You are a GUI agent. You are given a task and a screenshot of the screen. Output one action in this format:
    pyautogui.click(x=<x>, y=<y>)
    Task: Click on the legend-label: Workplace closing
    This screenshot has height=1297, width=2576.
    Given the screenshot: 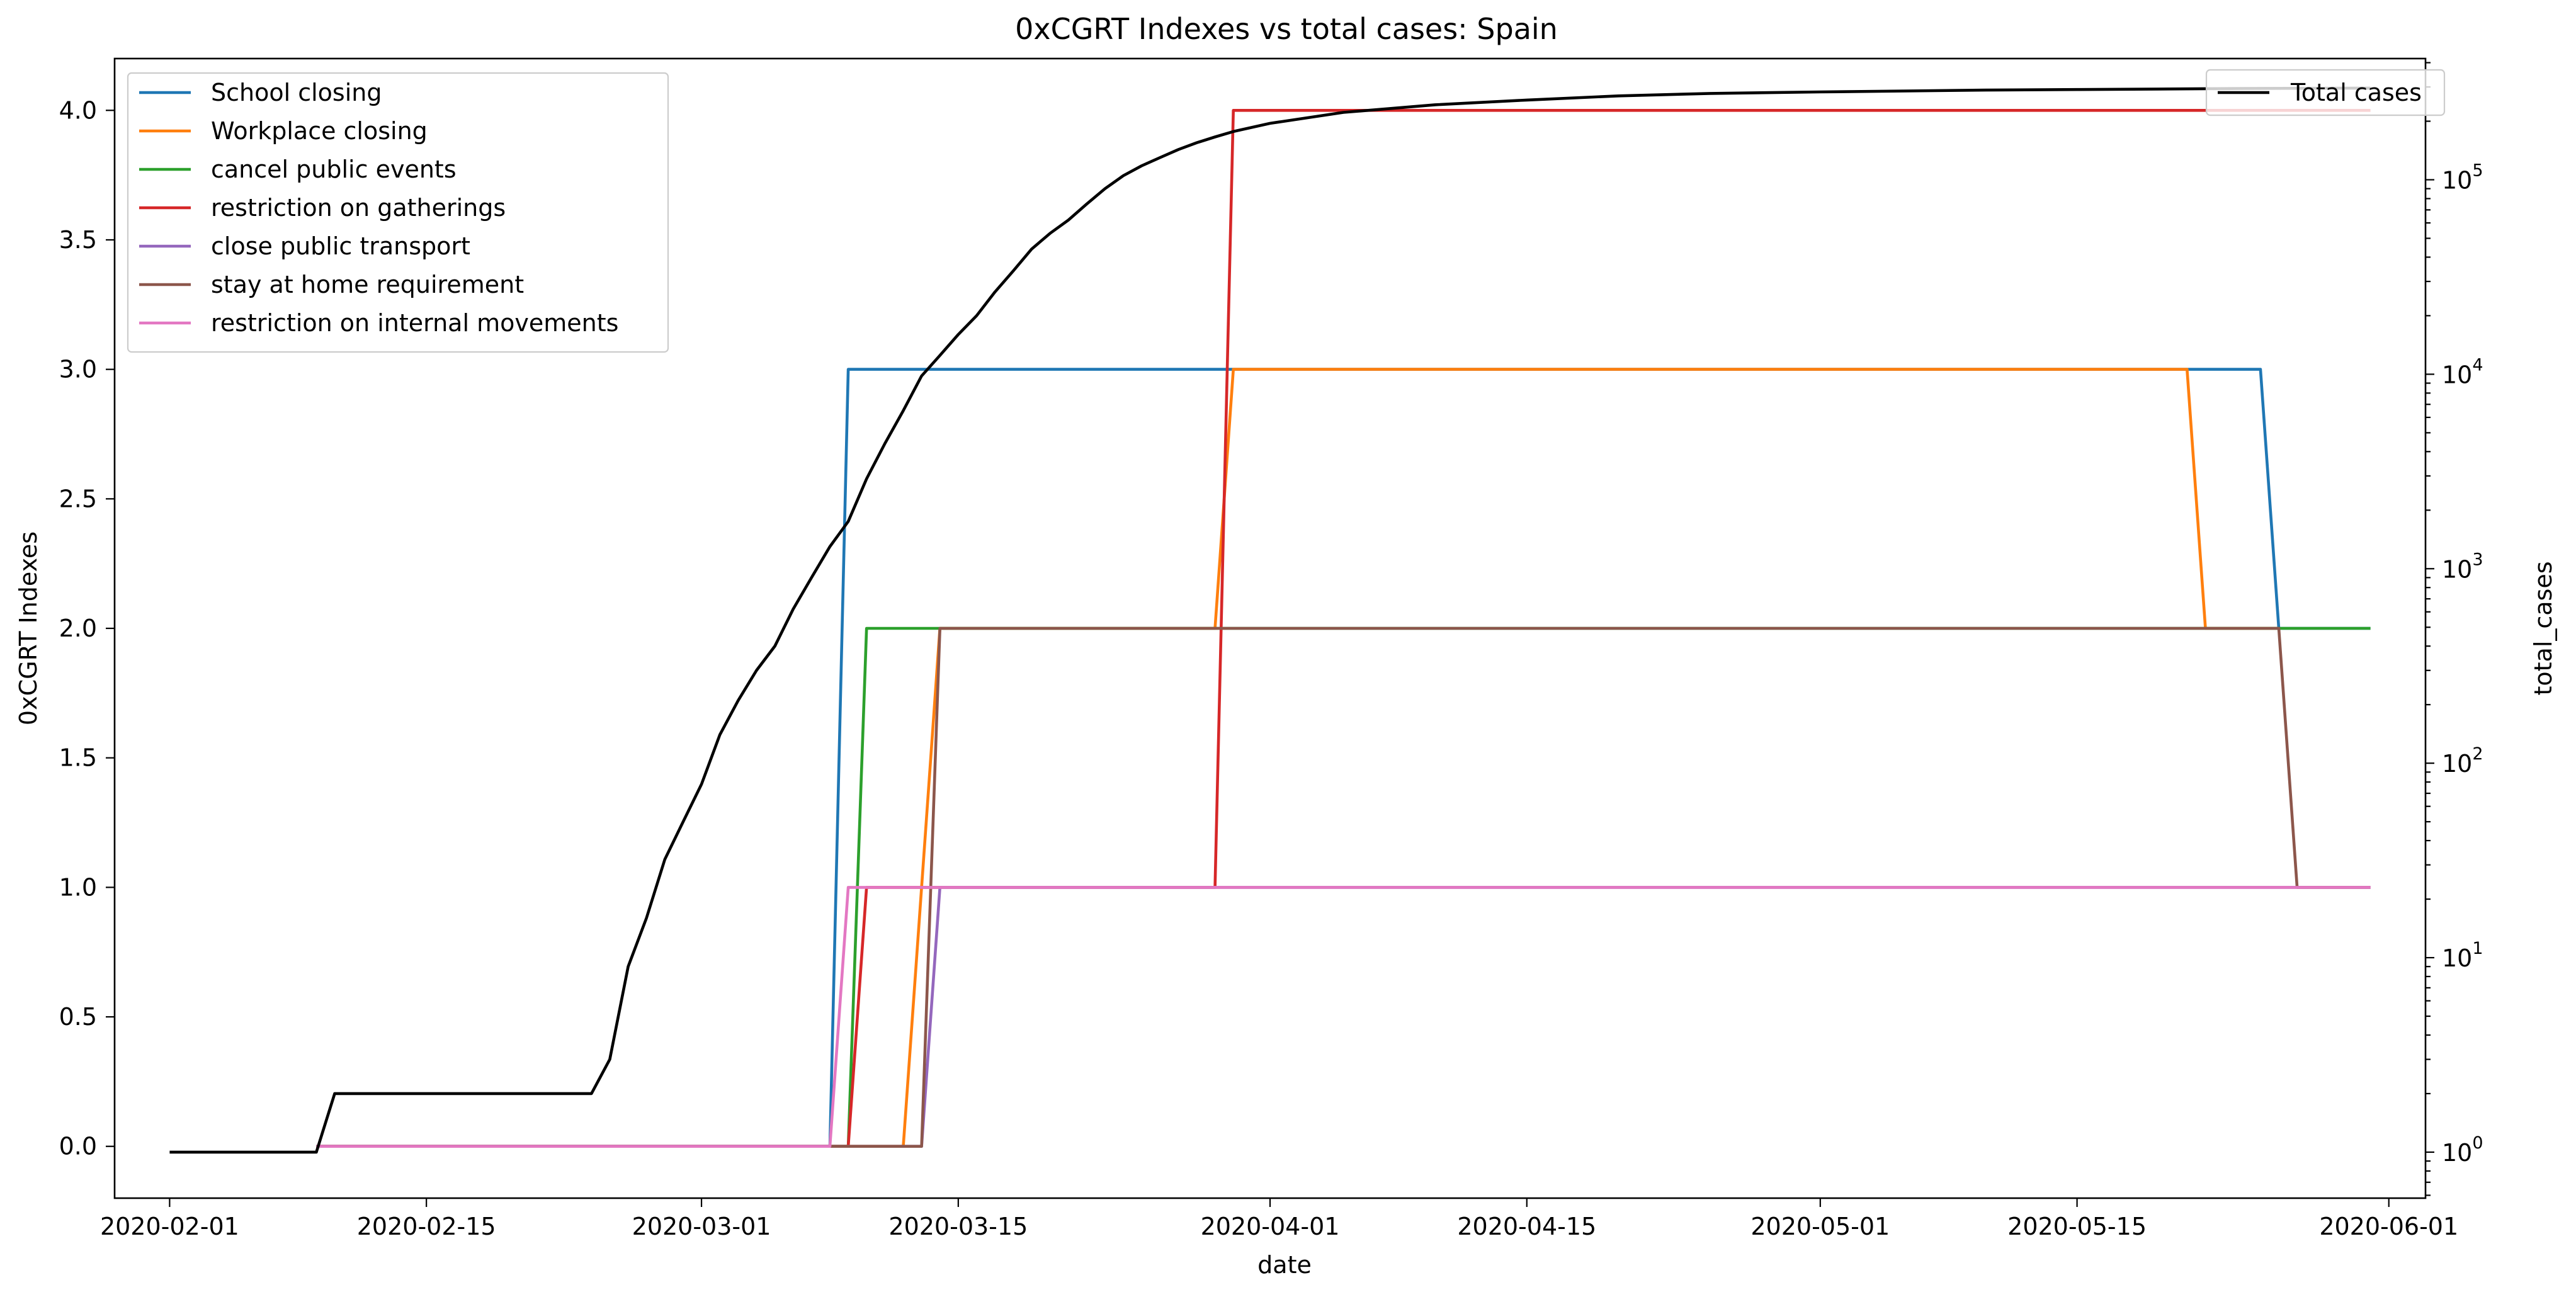 What is the action you would take?
    pyautogui.click(x=319, y=131)
    